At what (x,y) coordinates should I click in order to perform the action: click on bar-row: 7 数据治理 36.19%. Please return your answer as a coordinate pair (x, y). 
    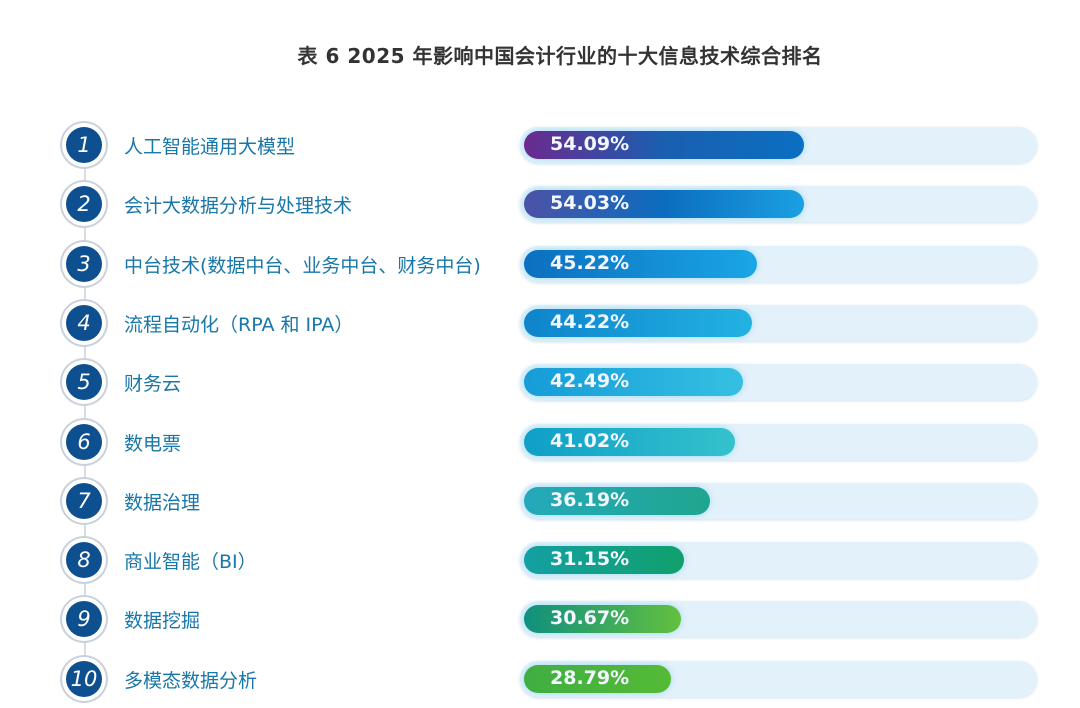
    Looking at the image, I should click on (540, 500).